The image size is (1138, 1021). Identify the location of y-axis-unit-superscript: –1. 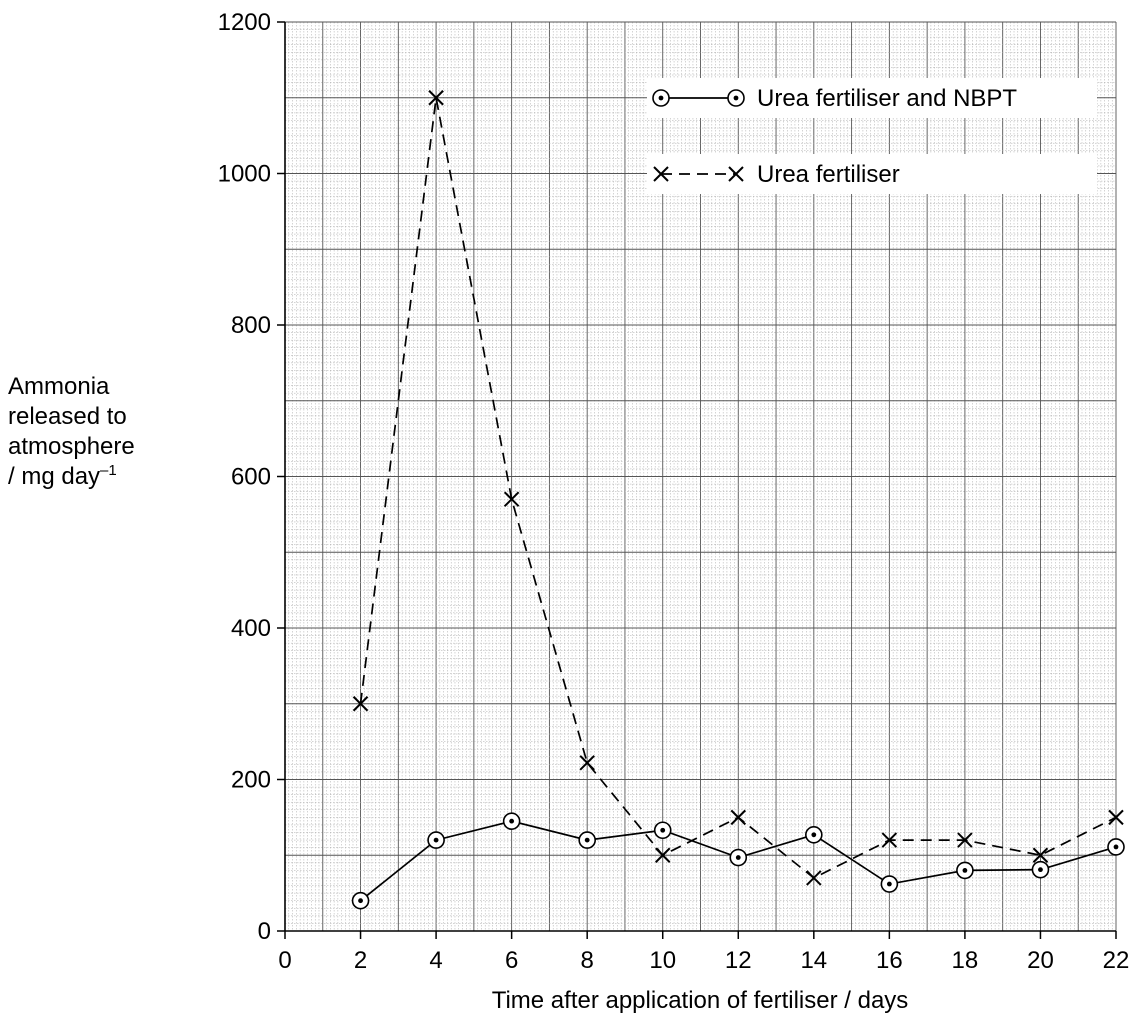
(108, 470).